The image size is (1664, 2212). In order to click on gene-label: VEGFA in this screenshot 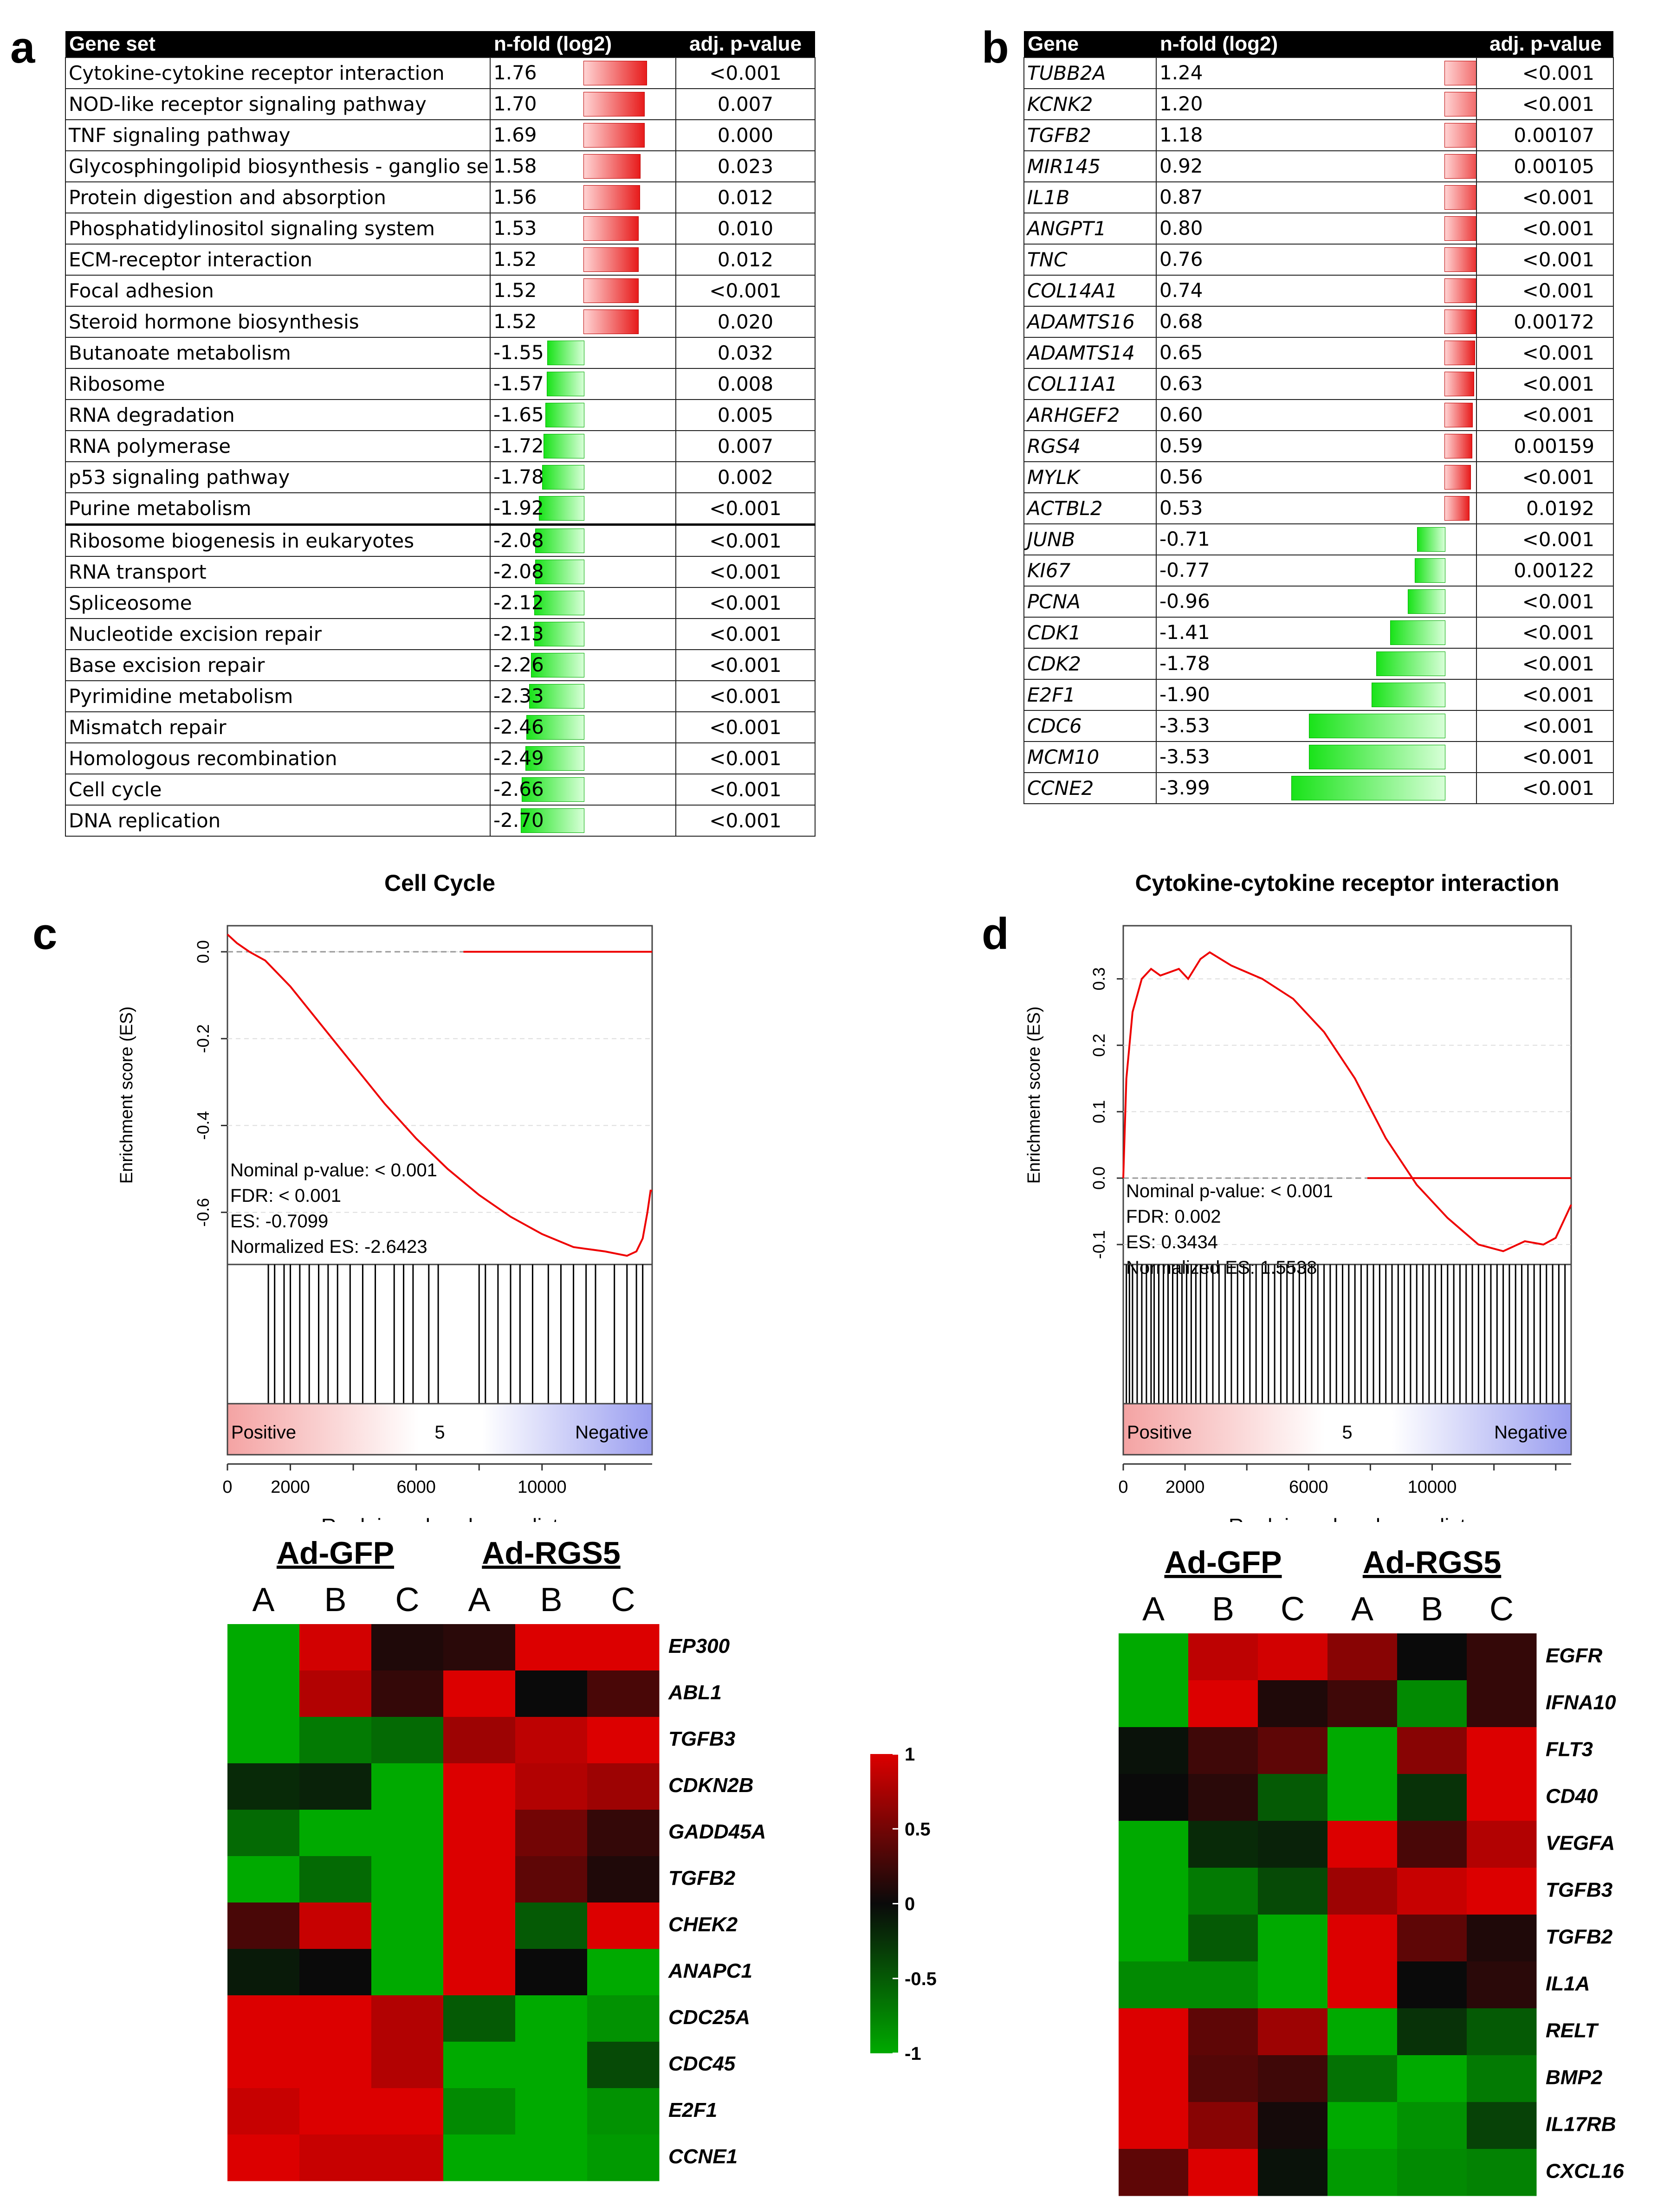, I will do `click(1581, 1843)`.